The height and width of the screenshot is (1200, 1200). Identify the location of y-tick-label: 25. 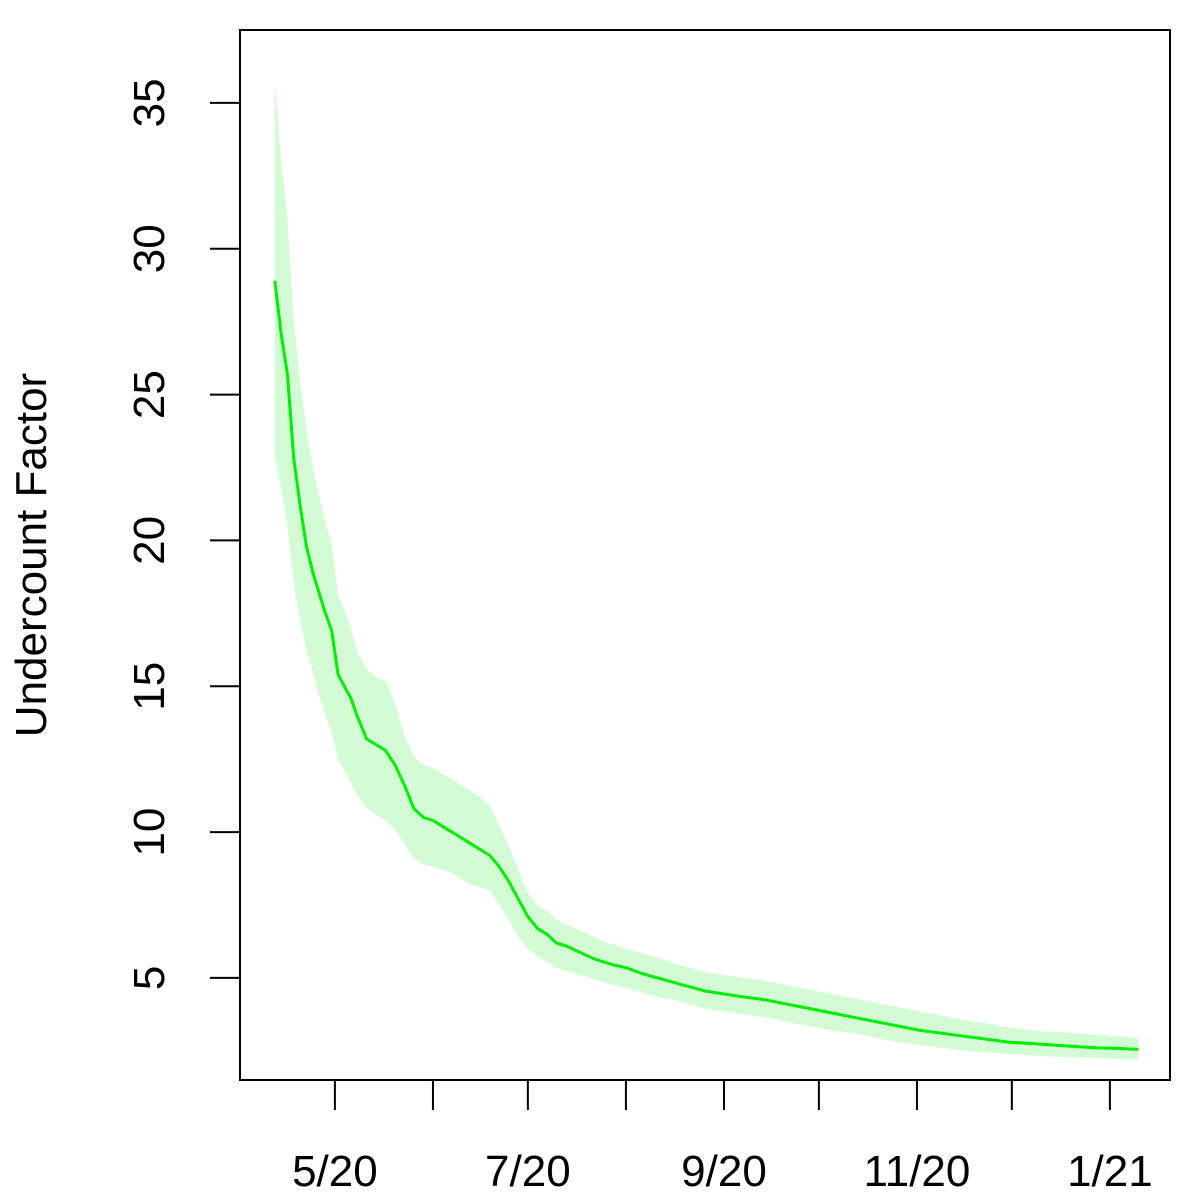
(149, 394).